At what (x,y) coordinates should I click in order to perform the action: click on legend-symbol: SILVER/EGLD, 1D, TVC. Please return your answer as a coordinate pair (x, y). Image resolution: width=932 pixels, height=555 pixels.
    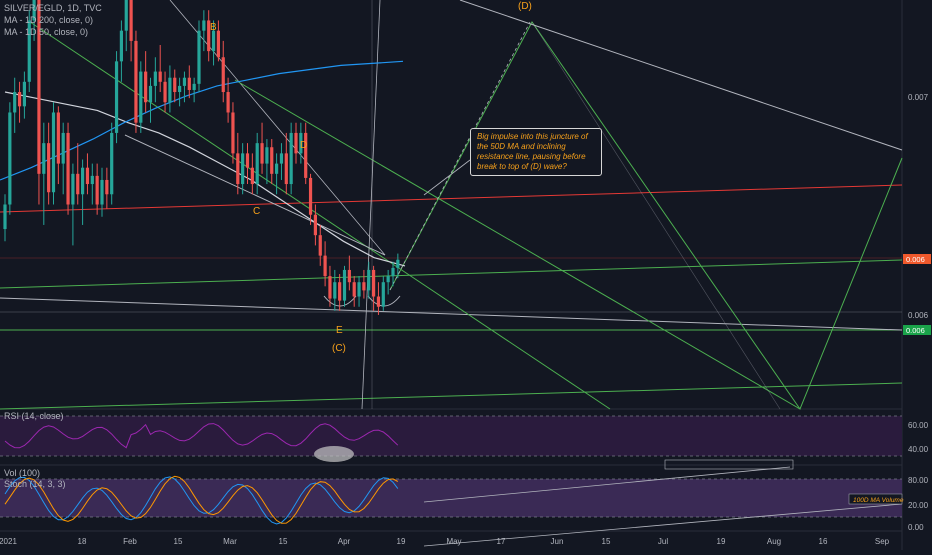
    Looking at the image, I should click on (53, 8).